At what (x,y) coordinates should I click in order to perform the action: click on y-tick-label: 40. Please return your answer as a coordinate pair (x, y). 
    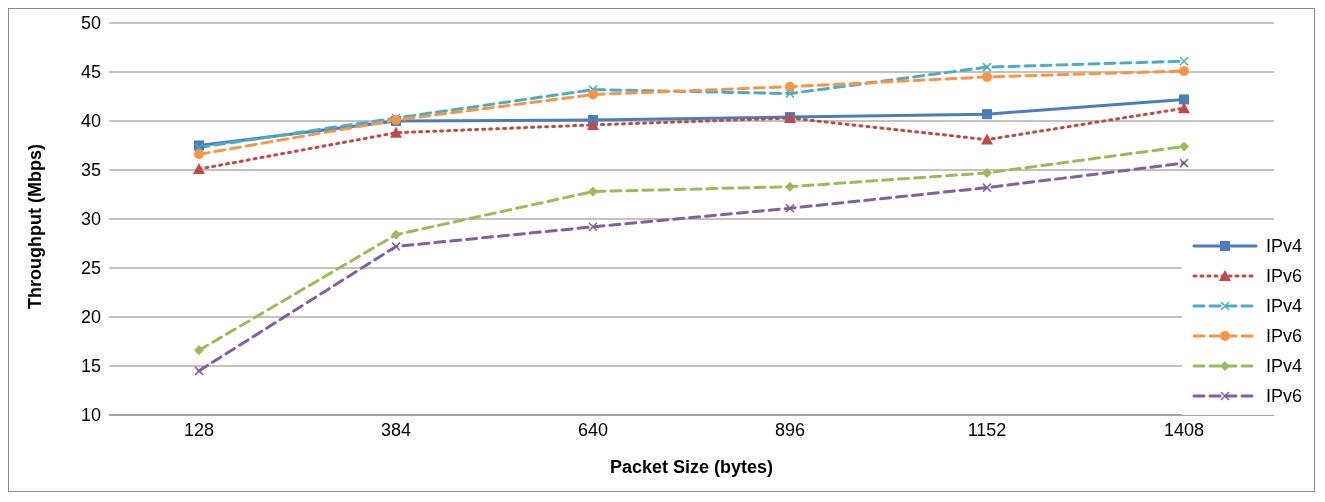
    Looking at the image, I should click on (90, 121).